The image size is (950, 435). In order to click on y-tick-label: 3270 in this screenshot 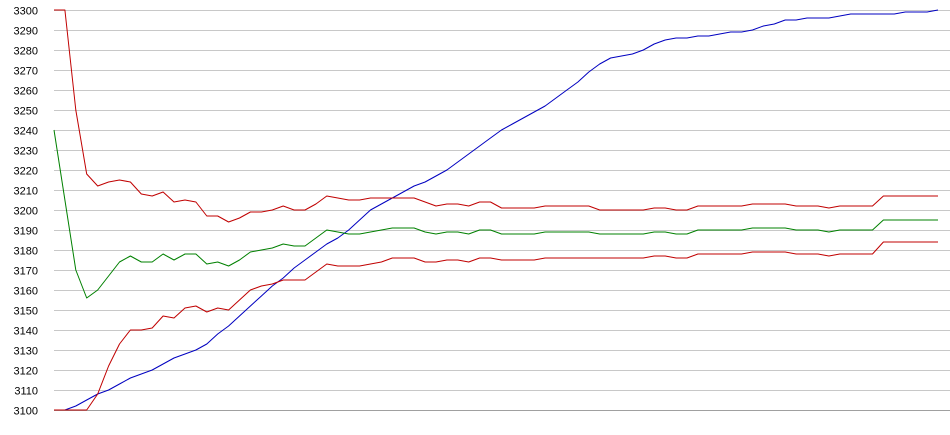, I will do `click(26, 72)`.